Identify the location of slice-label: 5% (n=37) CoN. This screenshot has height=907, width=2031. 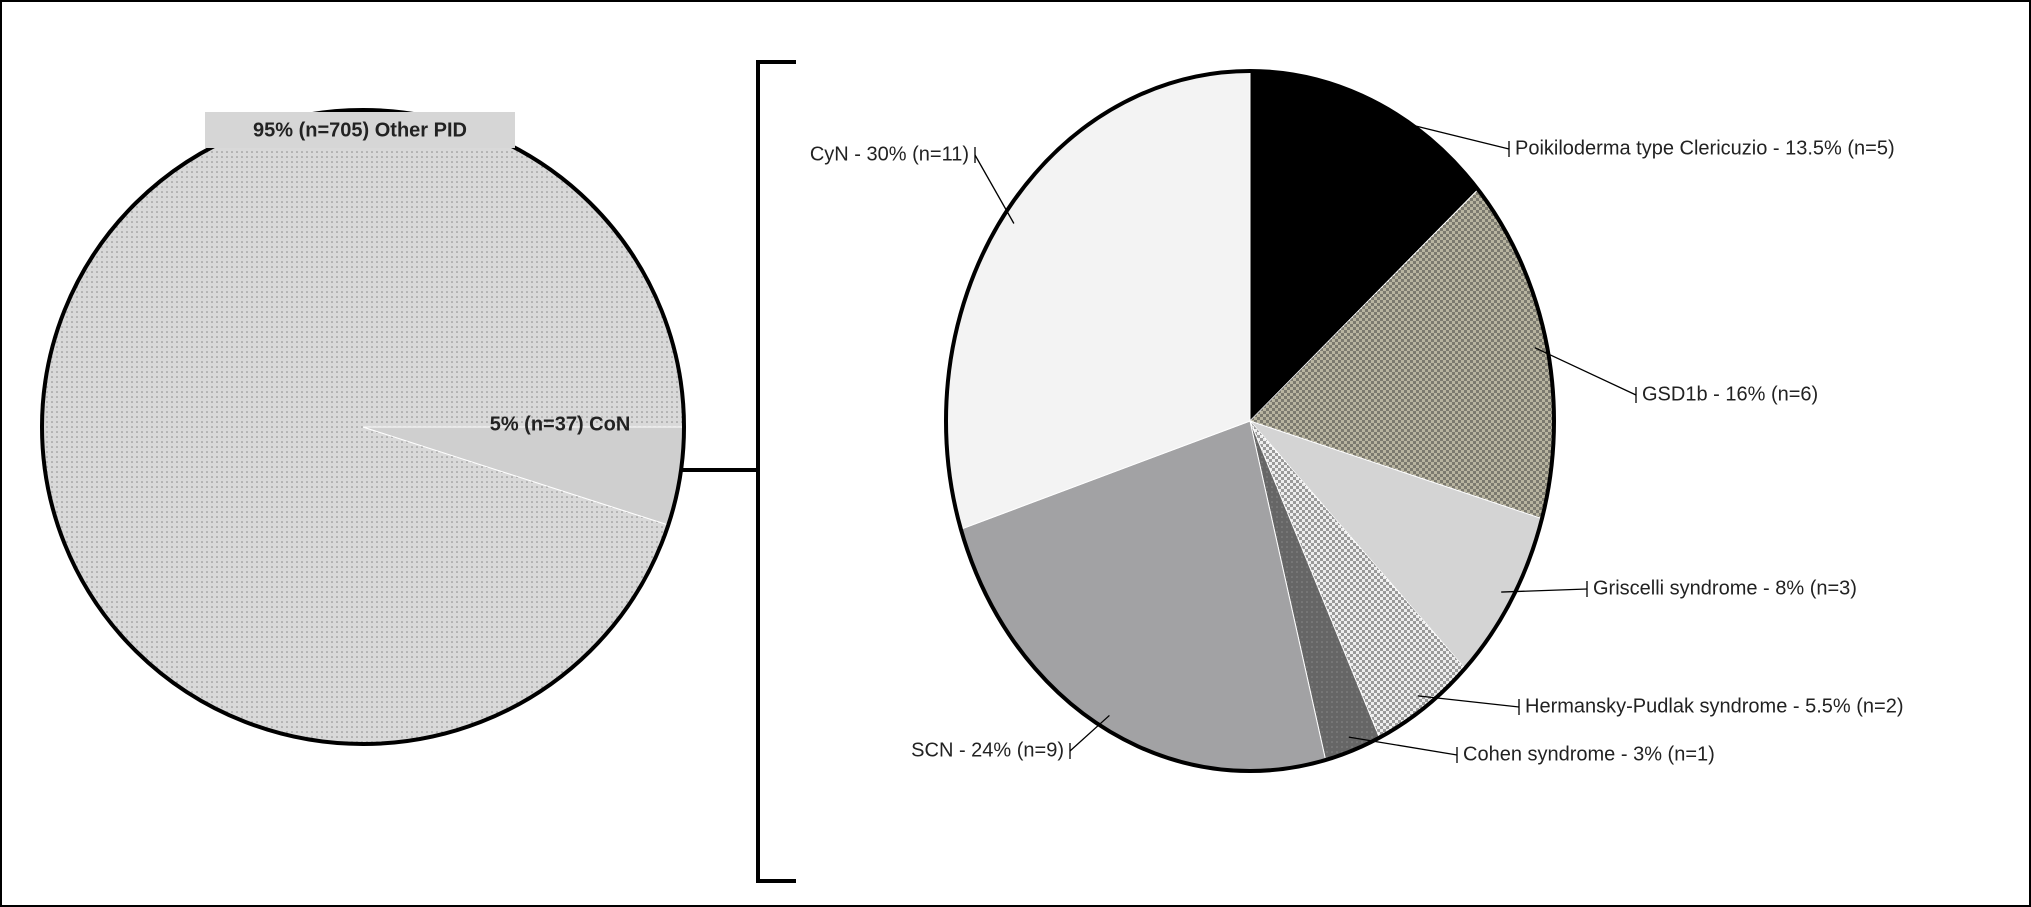
(560, 424).